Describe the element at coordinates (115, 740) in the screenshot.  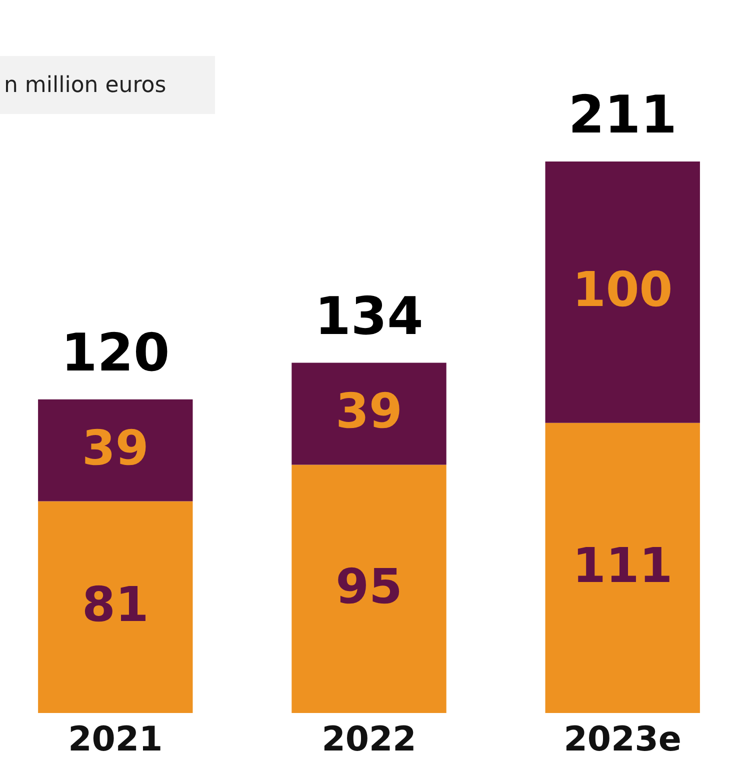
I see `x-tick-label: 2021` at that location.